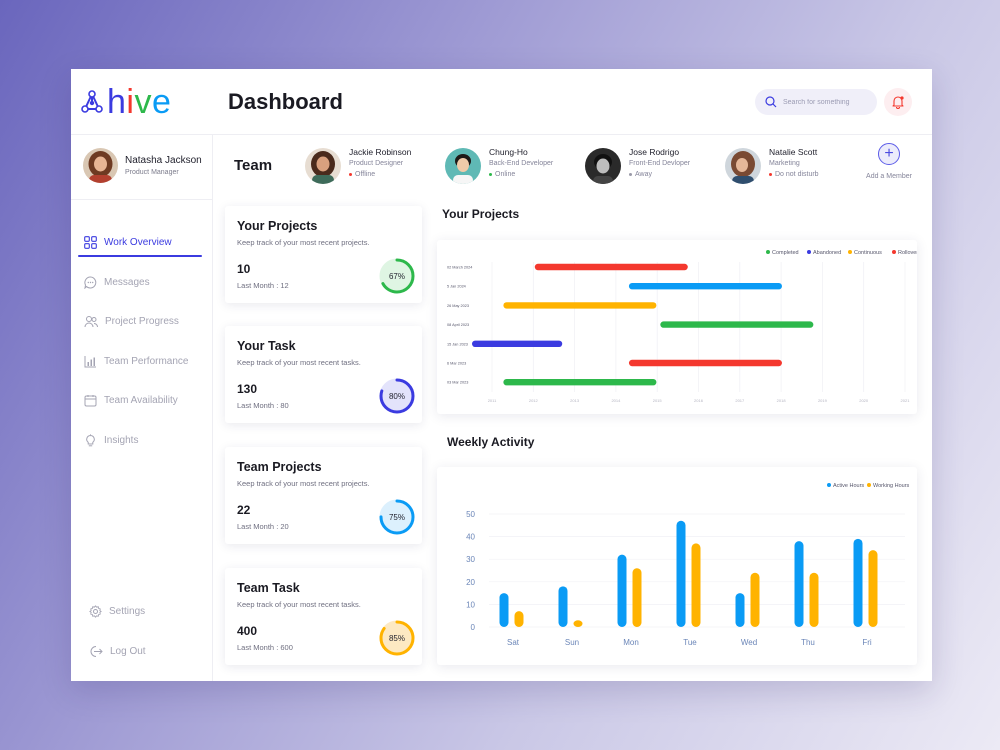 The height and width of the screenshot is (750, 1000). What do you see at coordinates (797, 174) in the screenshot?
I see `status-text: Do not disturb` at bounding box center [797, 174].